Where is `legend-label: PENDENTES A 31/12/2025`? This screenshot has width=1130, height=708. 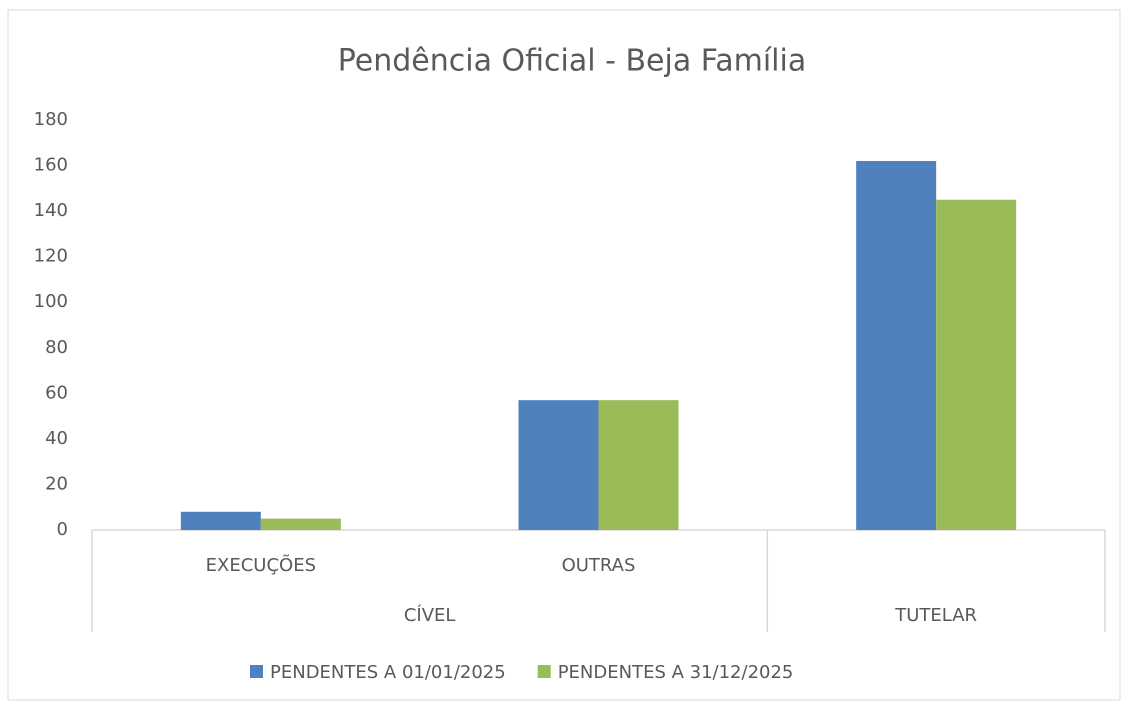 legend-label: PENDENTES A 31/12/2025 is located at coordinates (676, 672).